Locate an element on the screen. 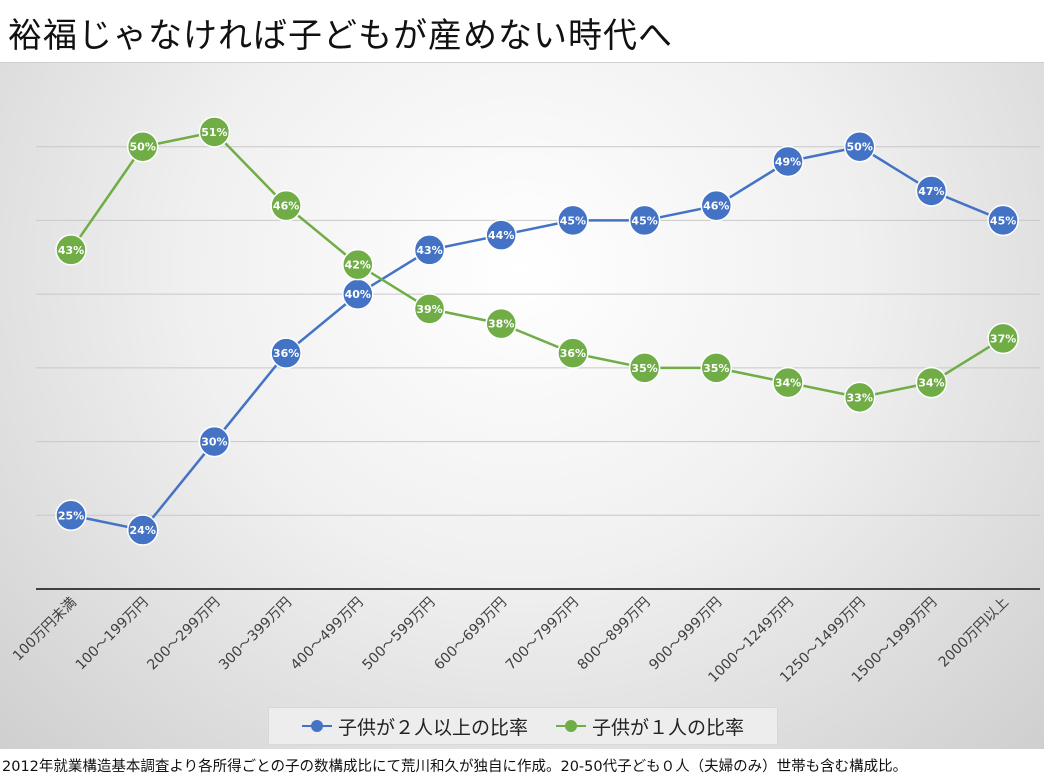  data-label-series-2: 46% is located at coordinates (286, 206).